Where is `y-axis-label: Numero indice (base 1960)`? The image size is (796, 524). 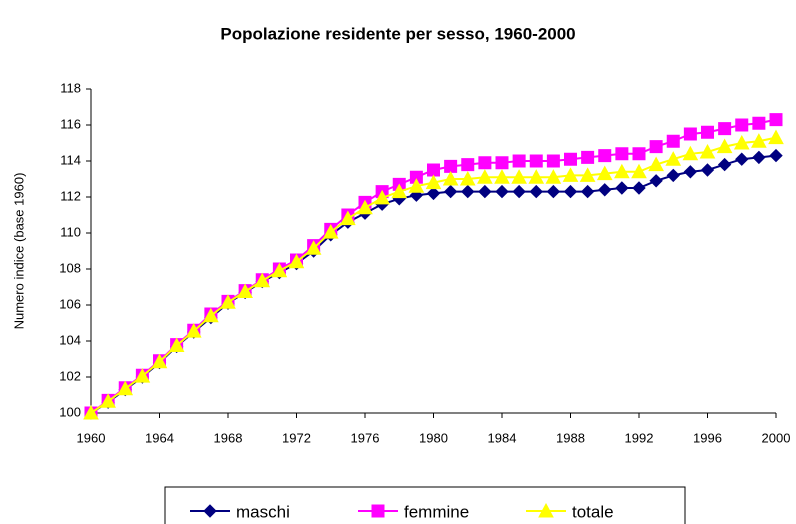
y-axis-label: Numero indice (base 1960) is located at coordinates (18, 251).